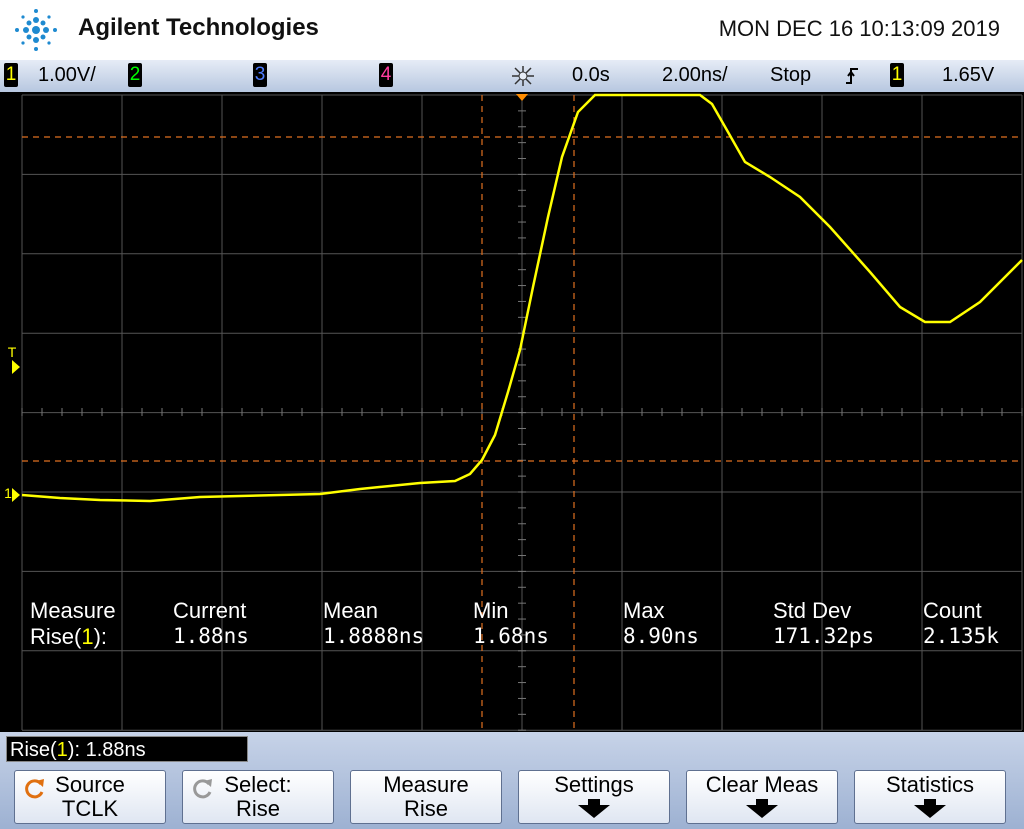 Image resolution: width=1024 pixels, height=829 pixels. I want to click on softkey-line1: Source, so click(90, 784).